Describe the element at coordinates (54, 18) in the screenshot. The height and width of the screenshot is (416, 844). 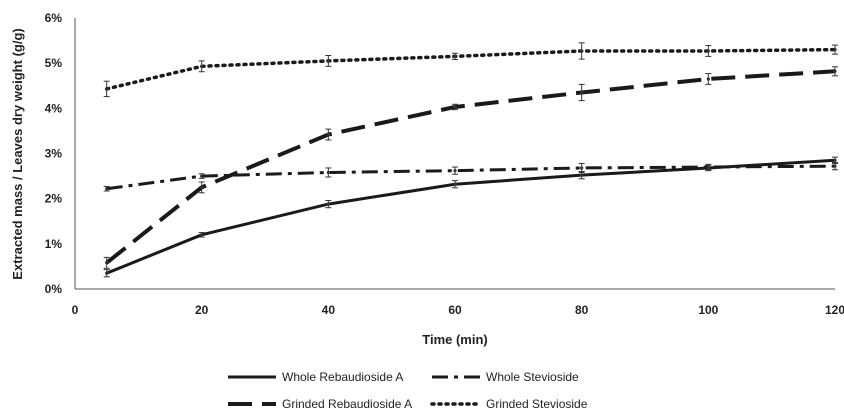
I see `y-tick-label: 6%` at that location.